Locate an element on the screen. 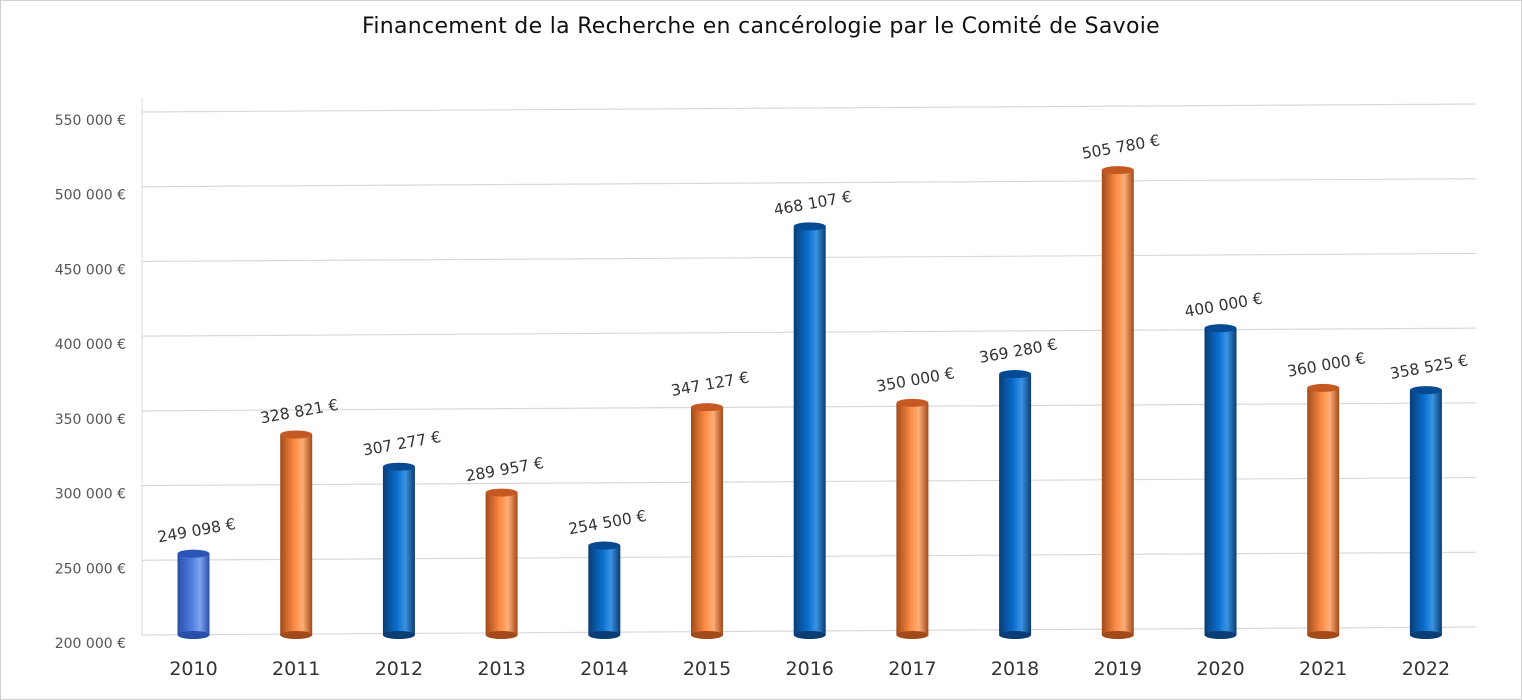  x-tick-label: 2015 is located at coordinates (707, 669).